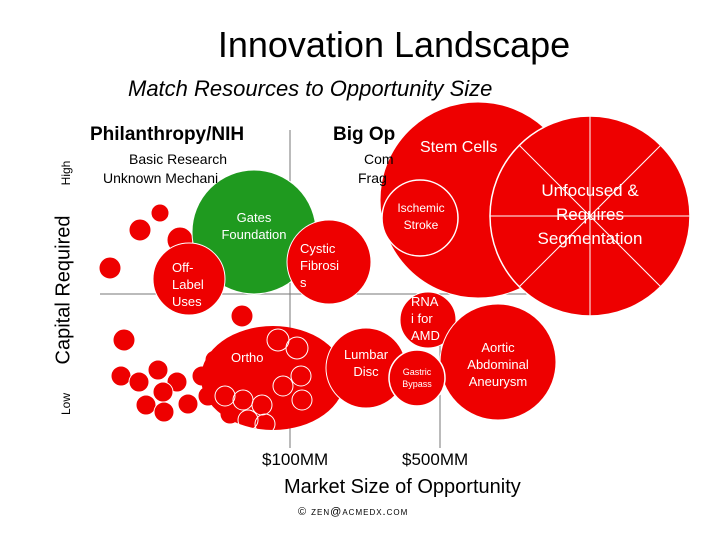 The height and width of the screenshot is (546, 728). I want to click on gastric-bypass-label-2: Bypass, so click(417, 384).